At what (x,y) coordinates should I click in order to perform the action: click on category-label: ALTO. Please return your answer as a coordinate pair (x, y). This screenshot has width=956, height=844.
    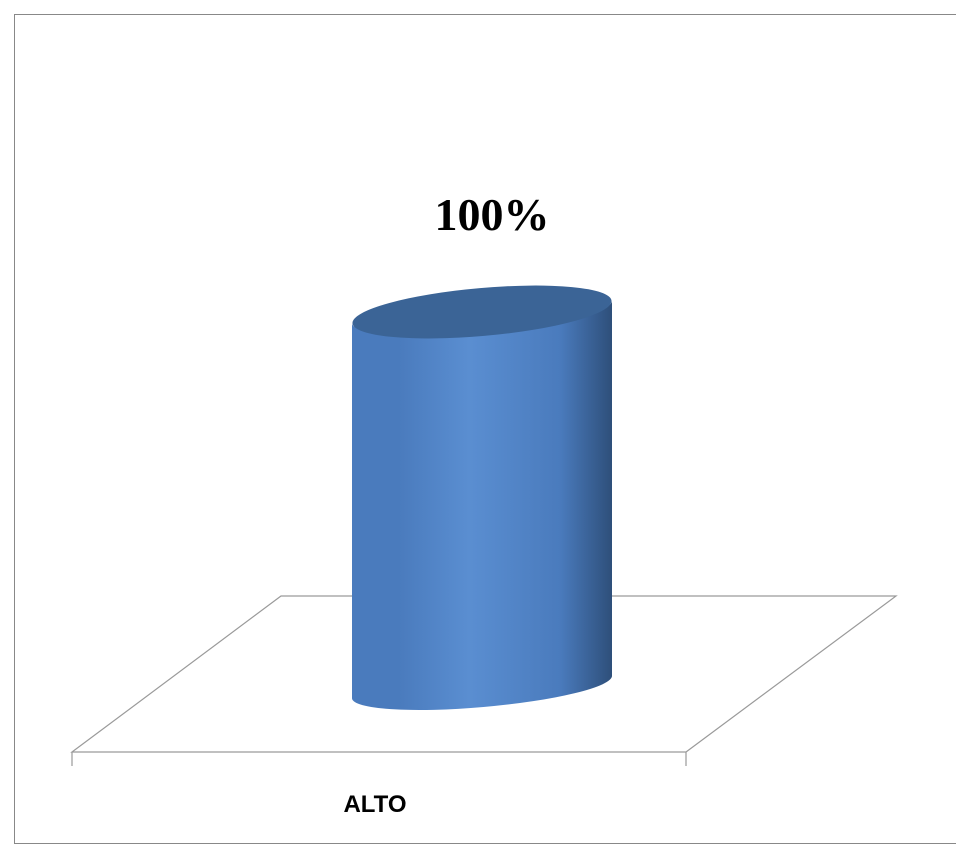
    Looking at the image, I should click on (374, 804).